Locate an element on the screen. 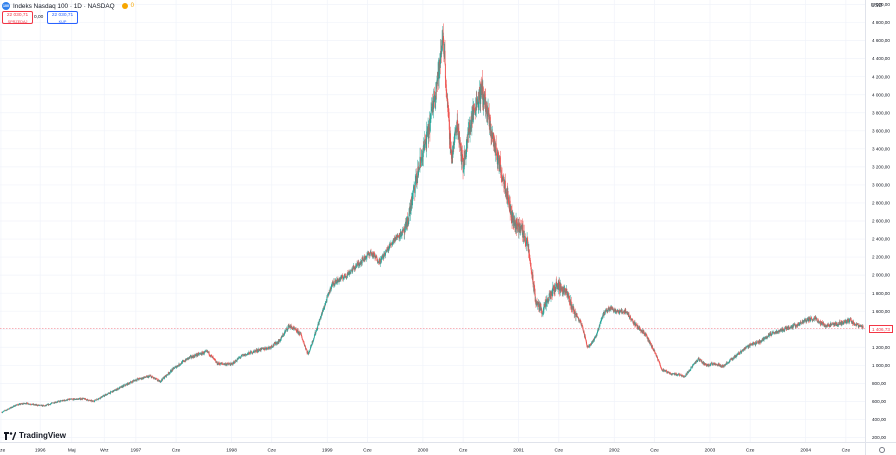 The image size is (896, 455). sell-button: 22 030,71 SPRZEDAJ is located at coordinates (17, 17).